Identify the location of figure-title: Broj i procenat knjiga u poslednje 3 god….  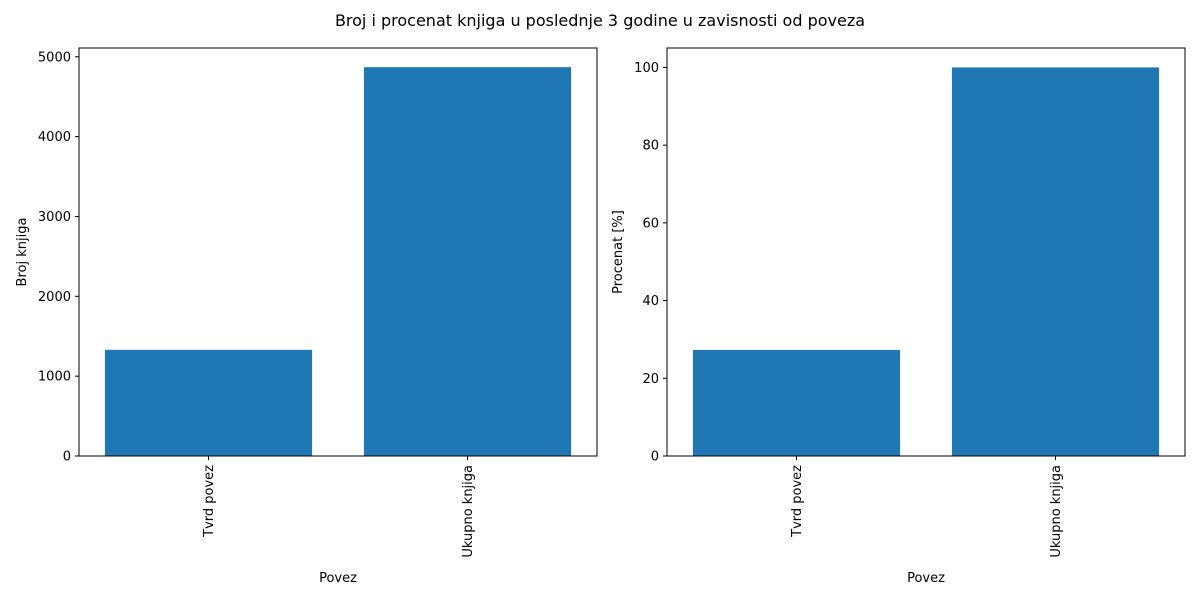
(600, 20).